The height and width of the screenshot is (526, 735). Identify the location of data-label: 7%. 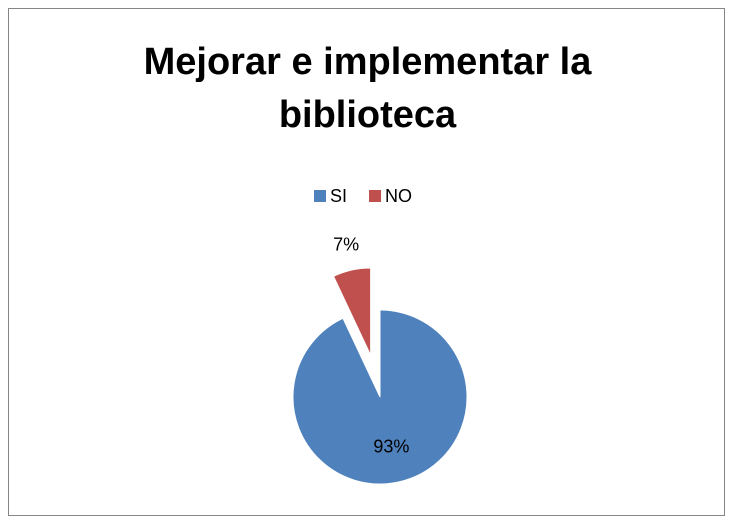
(346, 244).